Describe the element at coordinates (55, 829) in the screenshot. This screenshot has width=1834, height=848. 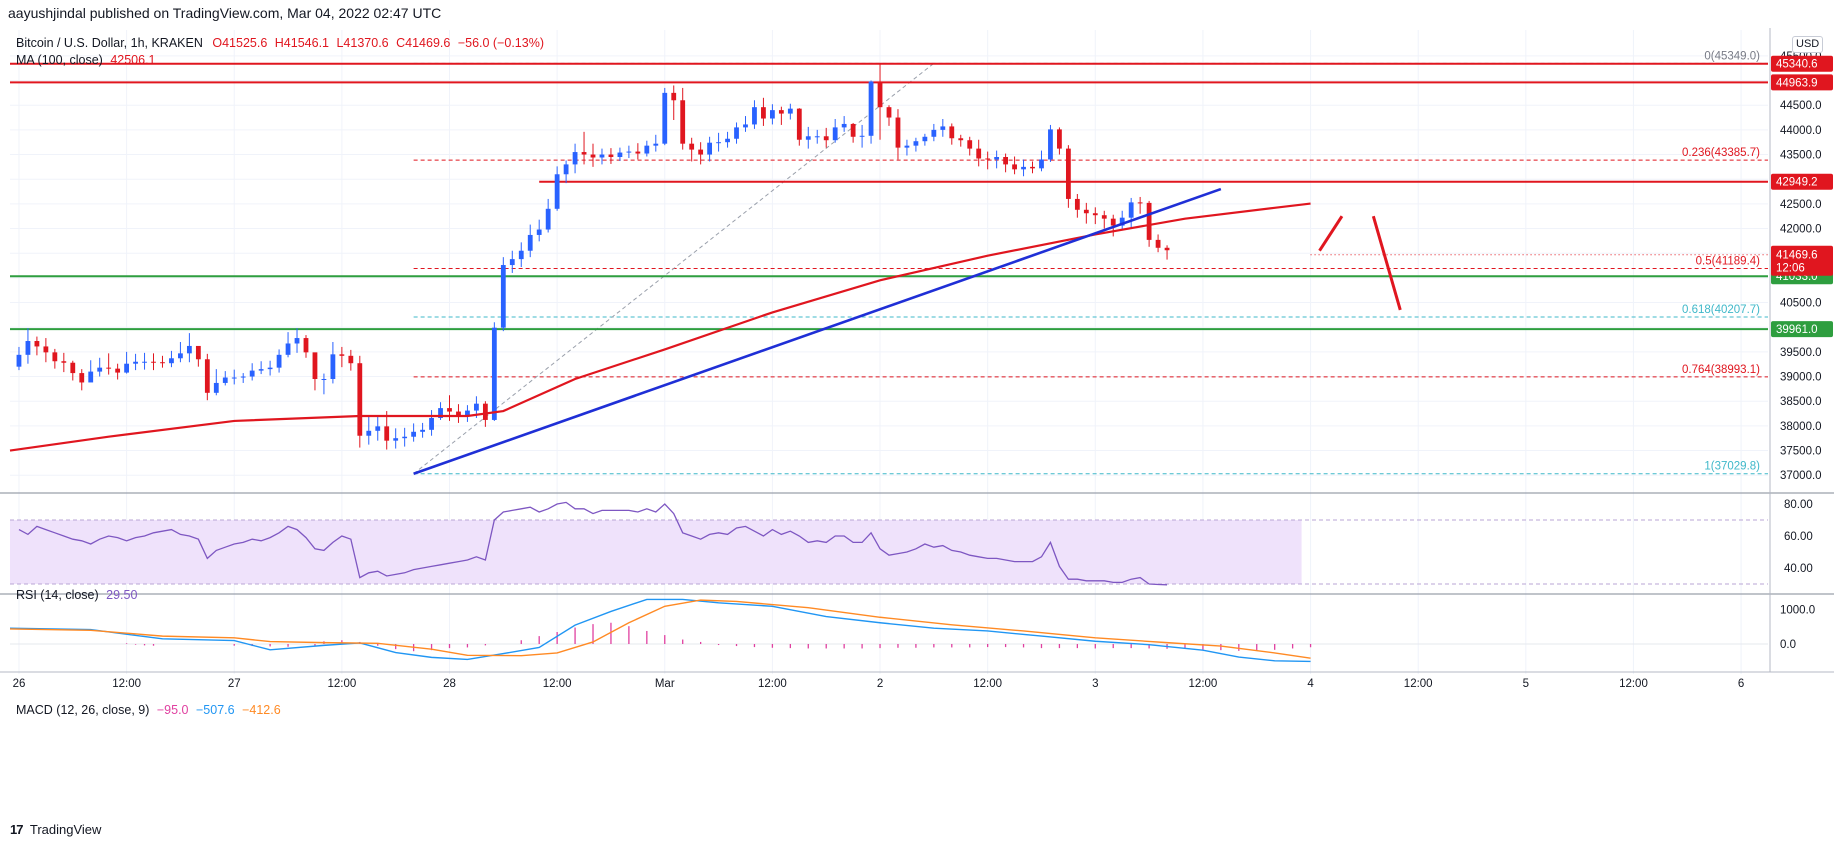
I see `footer-brand: 17 TradingView` at that location.